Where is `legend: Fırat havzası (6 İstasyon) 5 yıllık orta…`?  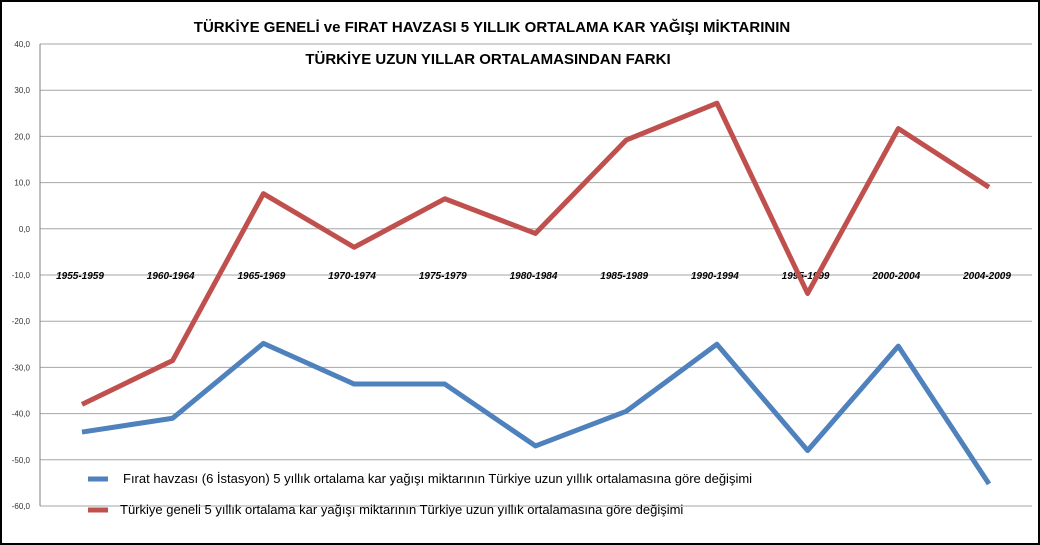 legend: Fırat havzası (6 İstasyon) 5 yıllık orta… is located at coordinates (420, 494).